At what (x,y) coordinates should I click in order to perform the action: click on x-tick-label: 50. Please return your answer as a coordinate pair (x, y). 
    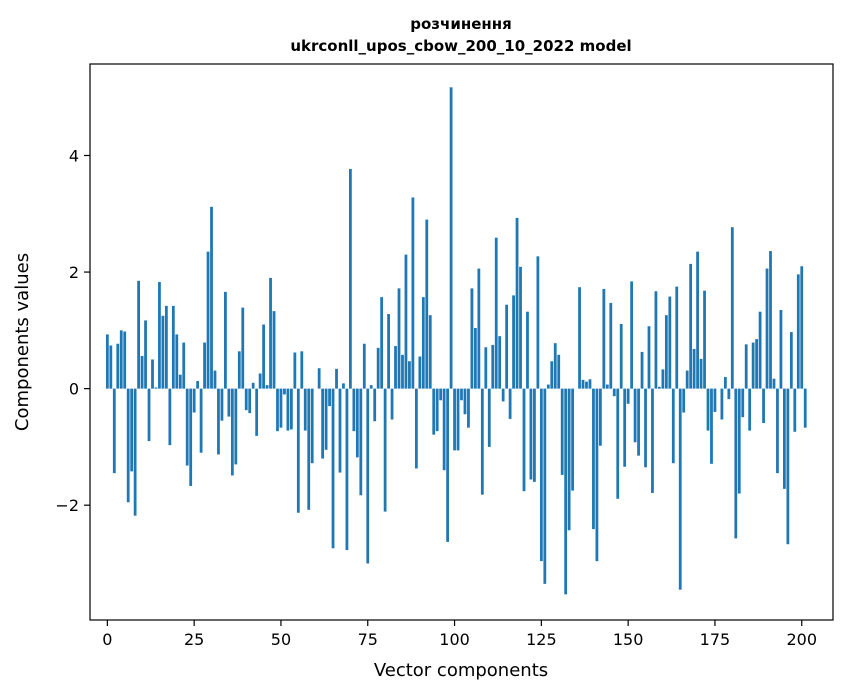
    Looking at the image, I should click on (281, 639).